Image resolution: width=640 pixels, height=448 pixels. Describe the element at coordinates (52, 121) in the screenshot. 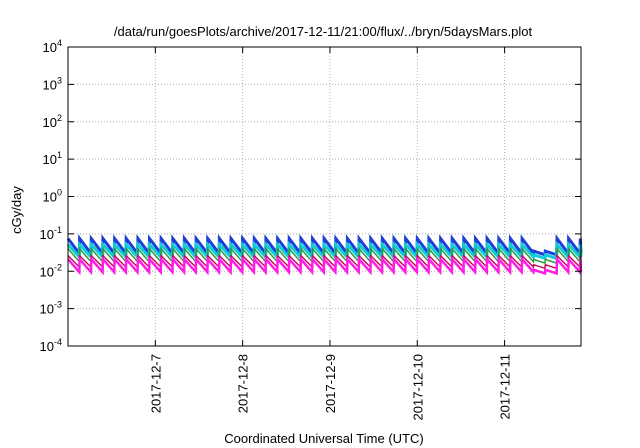

I see `y-tick-label: 10²` at that location.